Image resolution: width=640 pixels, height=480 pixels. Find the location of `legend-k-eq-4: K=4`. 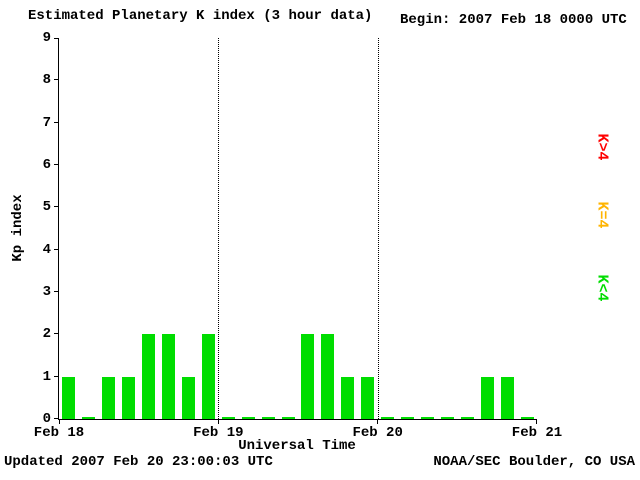

legend-k-eq-4: K=4 is located at coordinates (602, 215).